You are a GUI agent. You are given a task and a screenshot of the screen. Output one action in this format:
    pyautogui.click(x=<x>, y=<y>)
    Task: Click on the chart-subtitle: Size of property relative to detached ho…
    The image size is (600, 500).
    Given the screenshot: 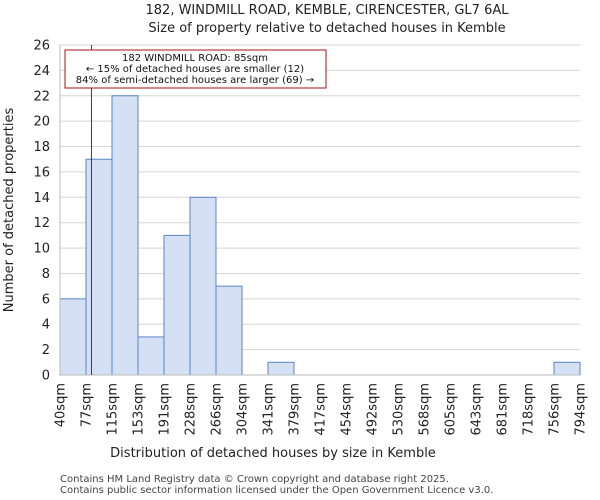 What is the action you would take?
    pyautogui.click(x=326, y=28)
    